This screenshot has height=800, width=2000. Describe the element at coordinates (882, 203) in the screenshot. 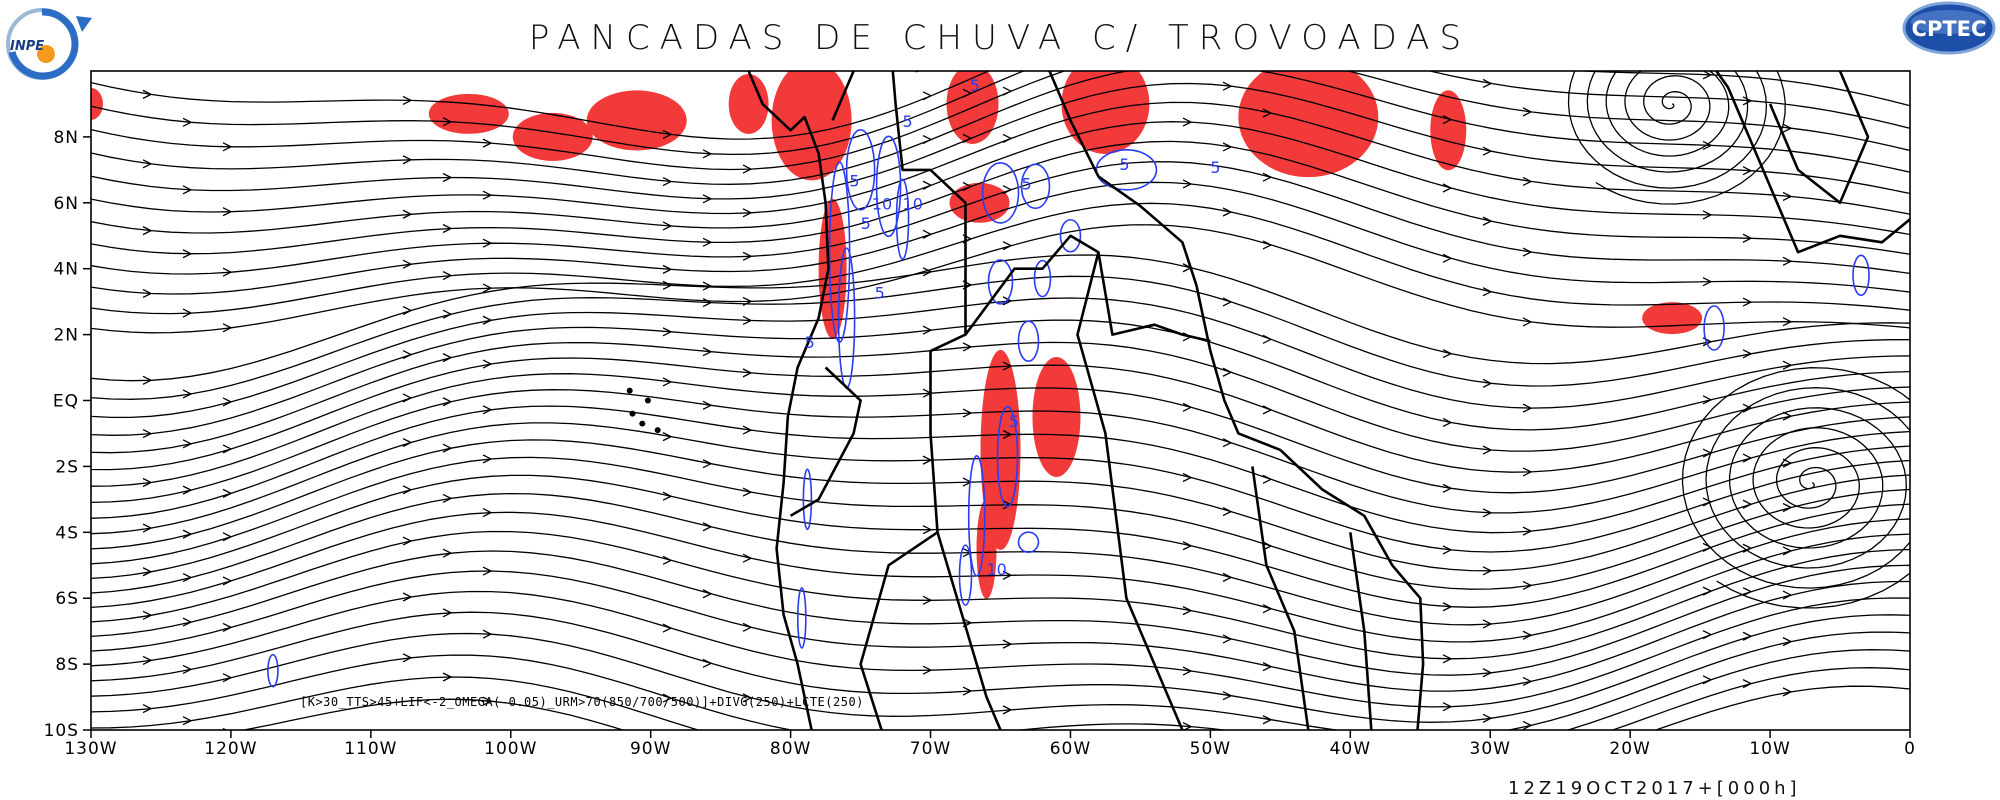

I see `contour-label: 10` at that location.